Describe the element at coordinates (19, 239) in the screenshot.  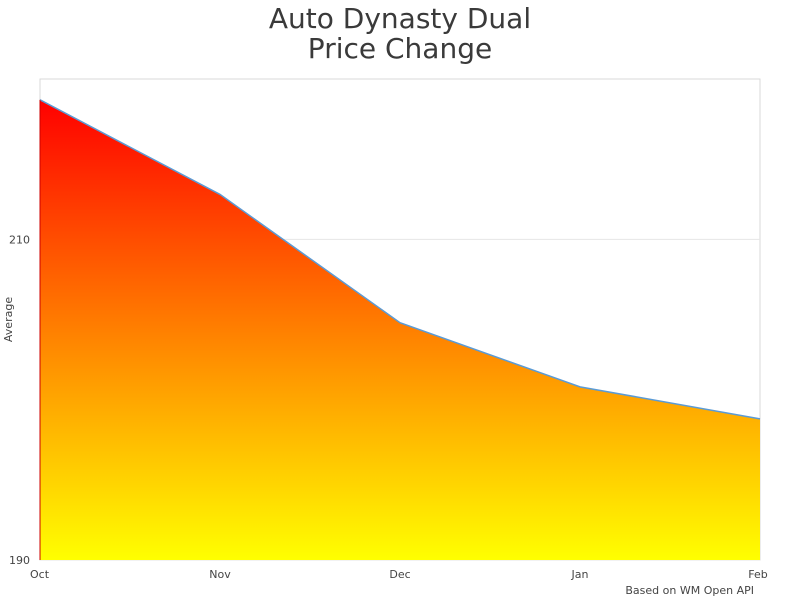
I see `y-tick-label: 210` at that location.